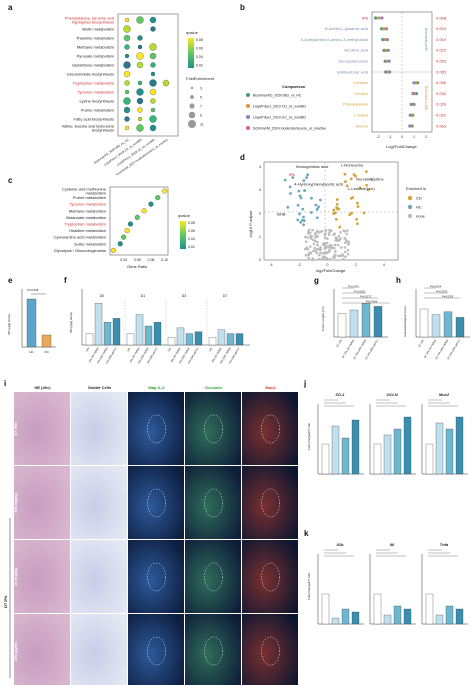  I want to click on image-row-label: 20 mg/kg, so click(15, 577).